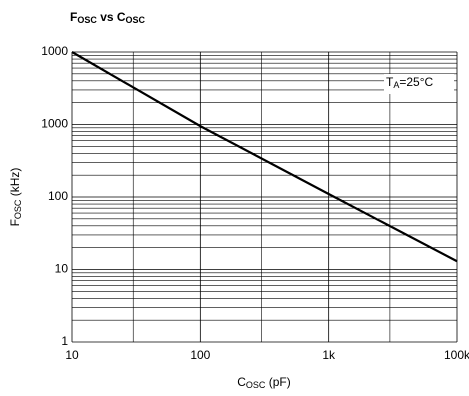 The height and width of the screenshot is (396, 469). I want to click on text-part: vs C, so click(111, 17).